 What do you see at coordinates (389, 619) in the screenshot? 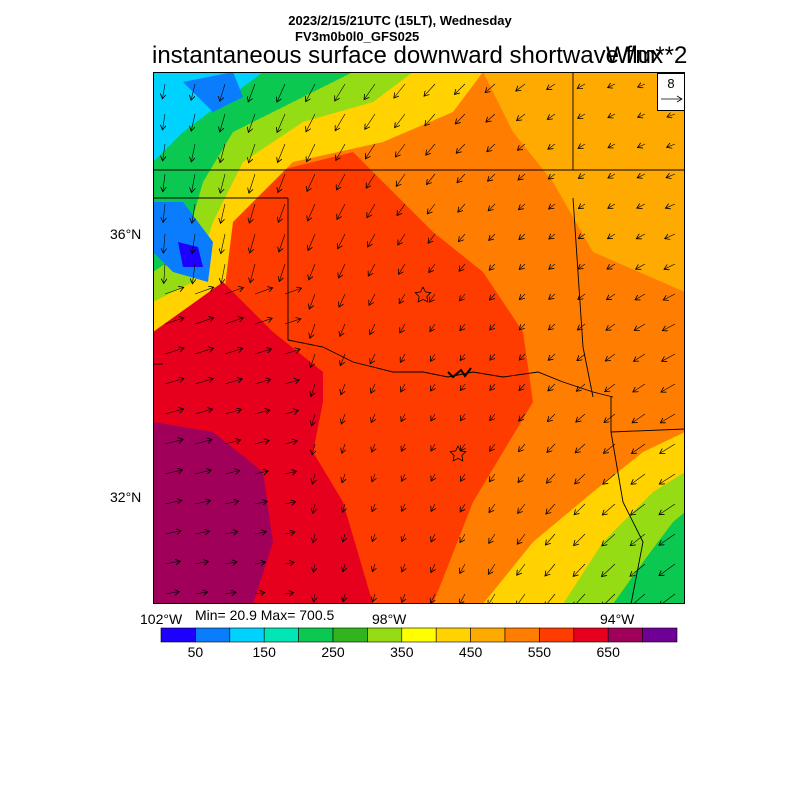
I see `lon-label-98w: 98°W` at bounding box center [389, 619].